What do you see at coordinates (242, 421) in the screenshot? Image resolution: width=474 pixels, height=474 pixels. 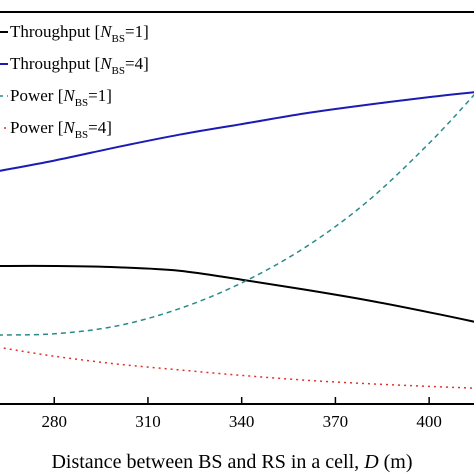 I see `x-tick-label-3: 340` at bounding box center [242, 421].